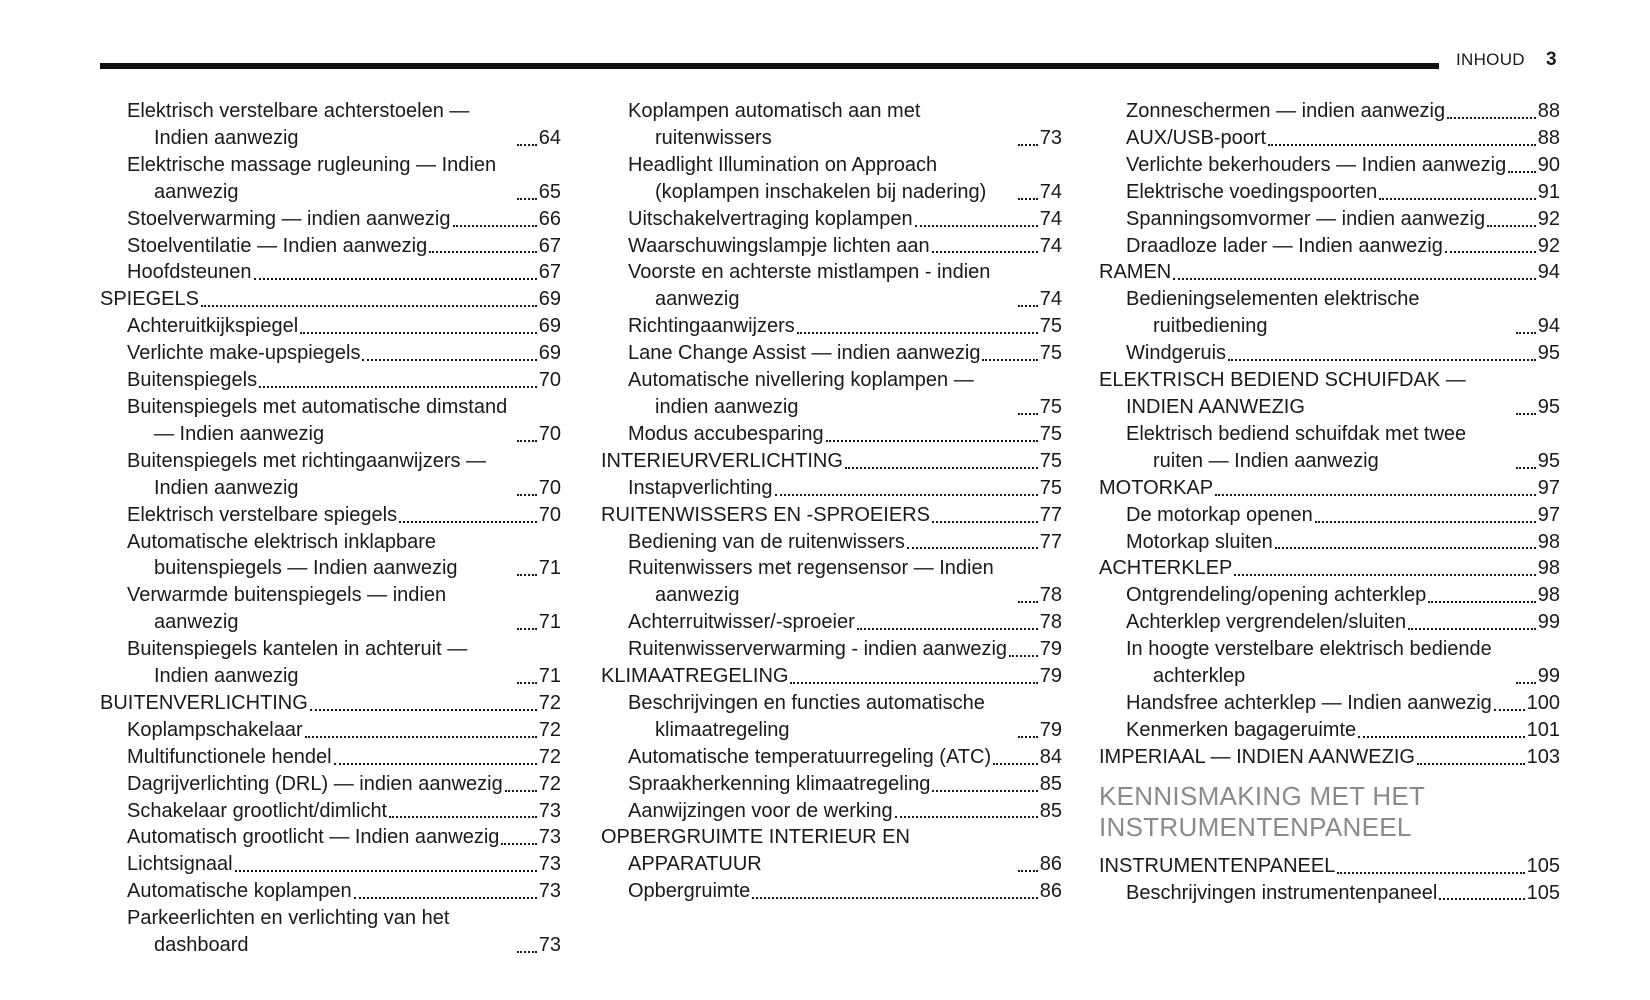 The width and height of the screenshot is (1650, 1000). Describe the element at coordinates (244, 353) in the screenshot. I see `entry-title: Verlichte make-upspiegels` at that location.